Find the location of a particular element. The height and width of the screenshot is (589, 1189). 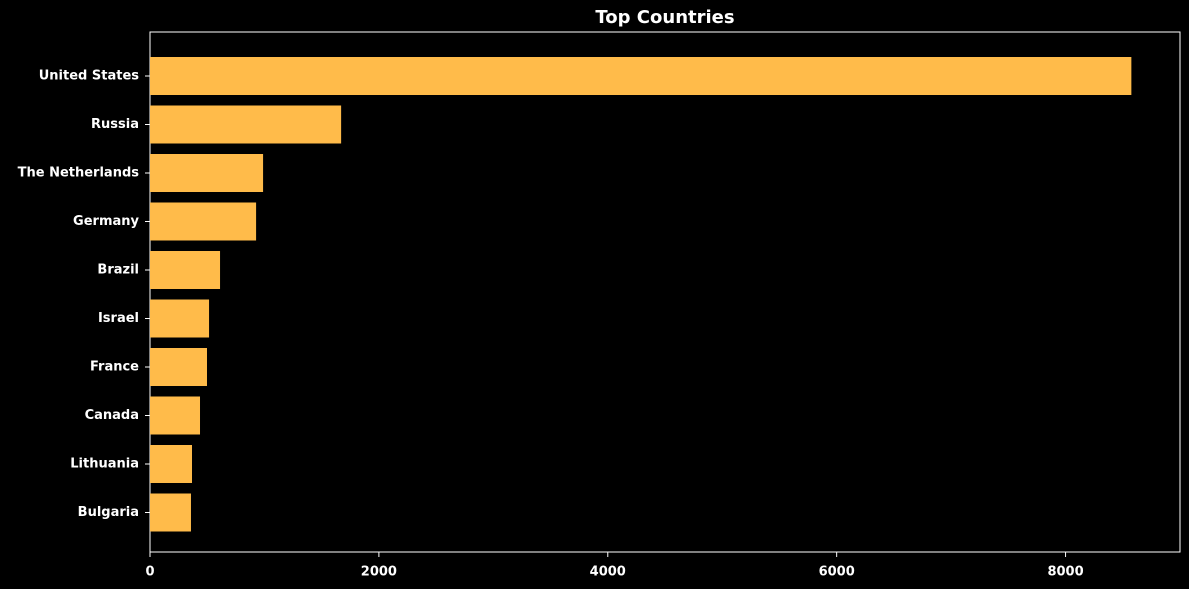

x-tick-label: 2000 is located at coordinates (379, 572).